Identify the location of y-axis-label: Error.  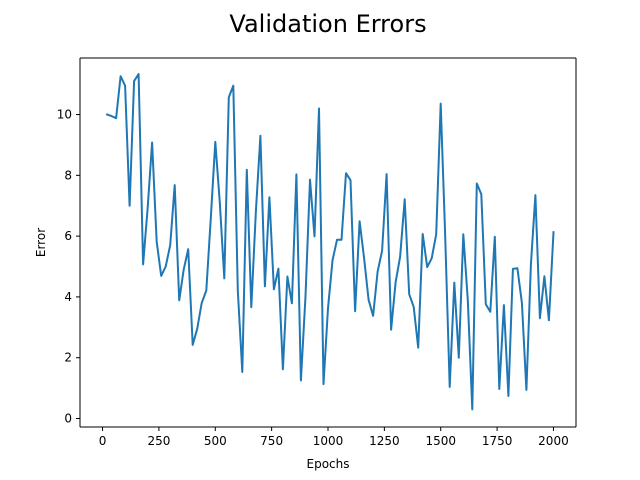
(41, 242).